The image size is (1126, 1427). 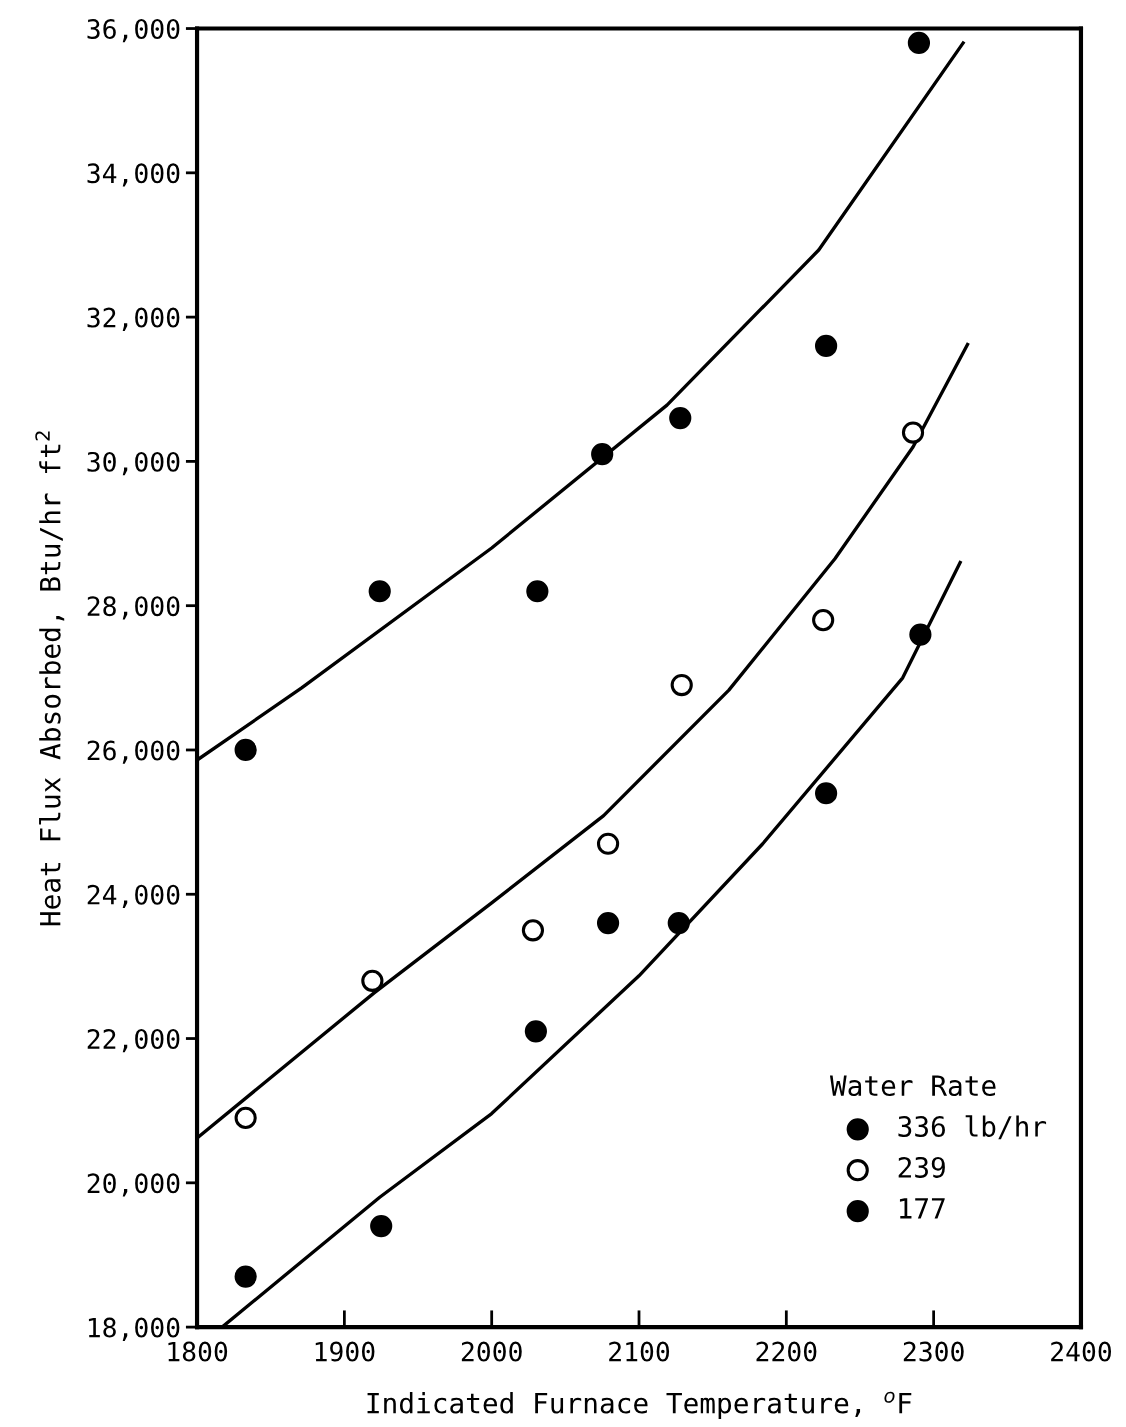 What do you see at coordinates (133, 319) in the screenshot?
I see `y-tick-label: 32,000` at bounding box center [133, 319].